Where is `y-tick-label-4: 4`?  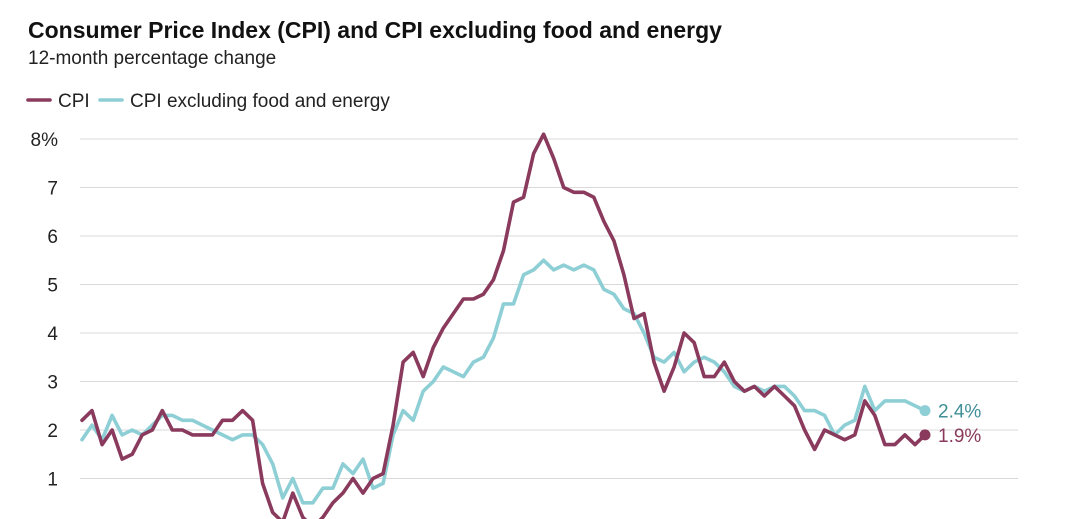
y-tick-label-4: 4 is located at coordinates (52, 334).